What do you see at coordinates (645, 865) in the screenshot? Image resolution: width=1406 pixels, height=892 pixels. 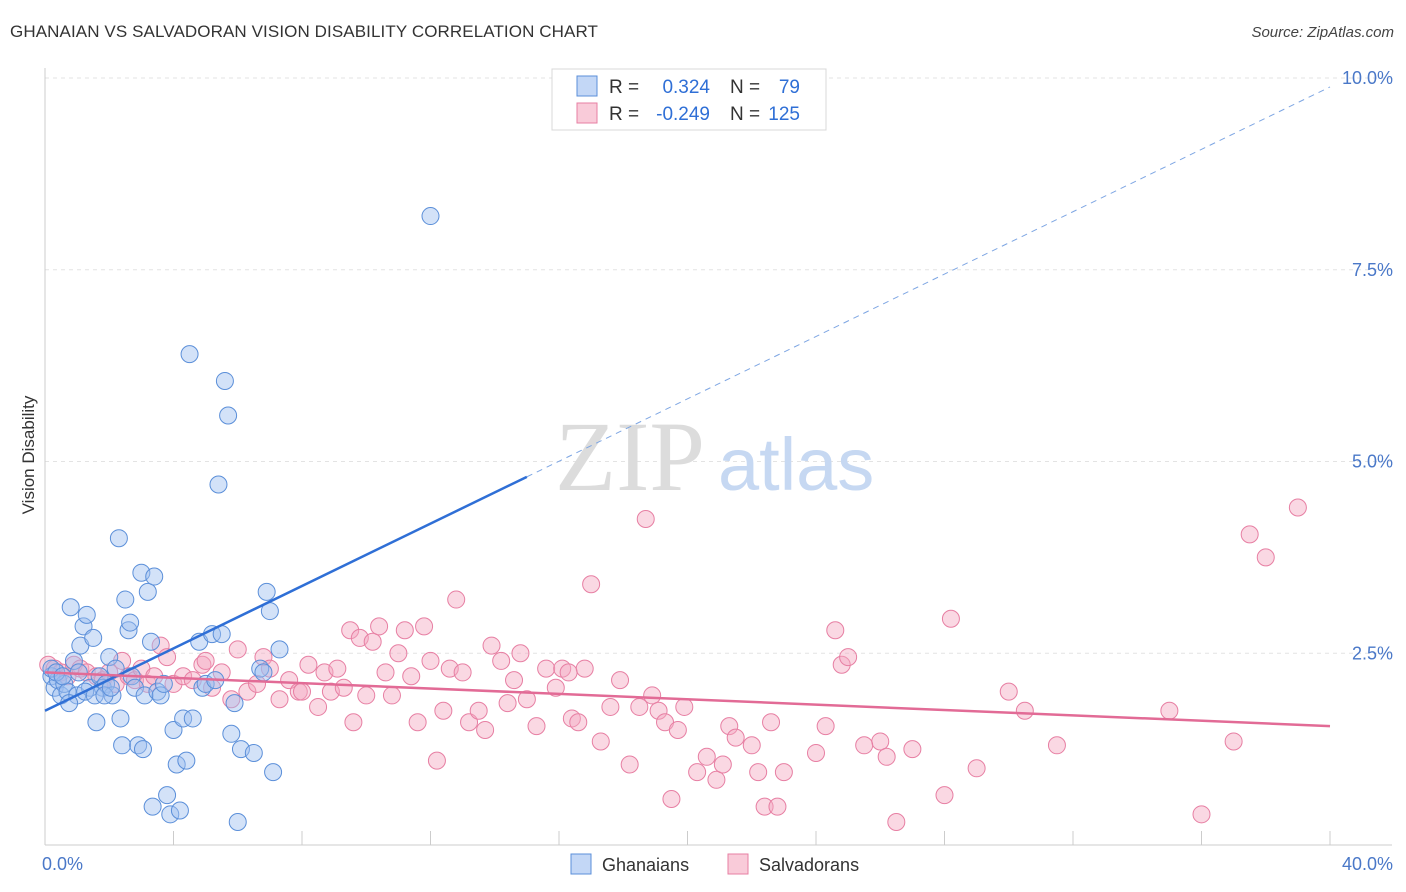 I see `bottom-legend-label-ghanaians: Ghanaians` at bounding box center [645, 865].